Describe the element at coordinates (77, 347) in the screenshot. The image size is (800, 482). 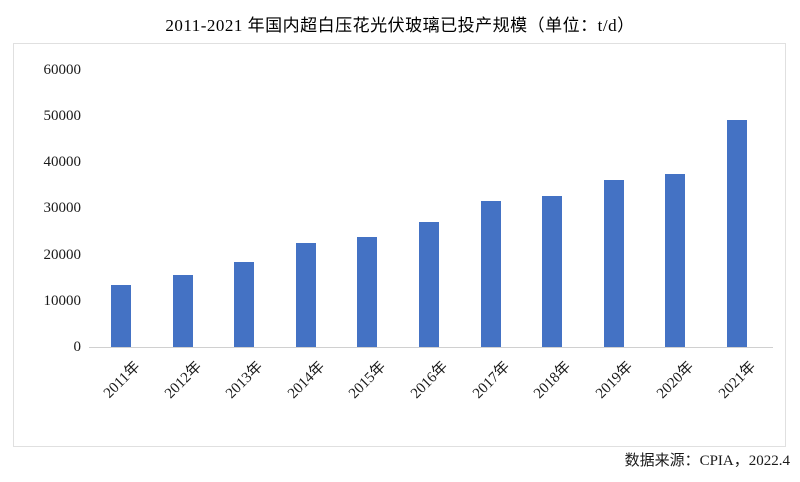
I see `y-axis-tick-label: 0` at that location.